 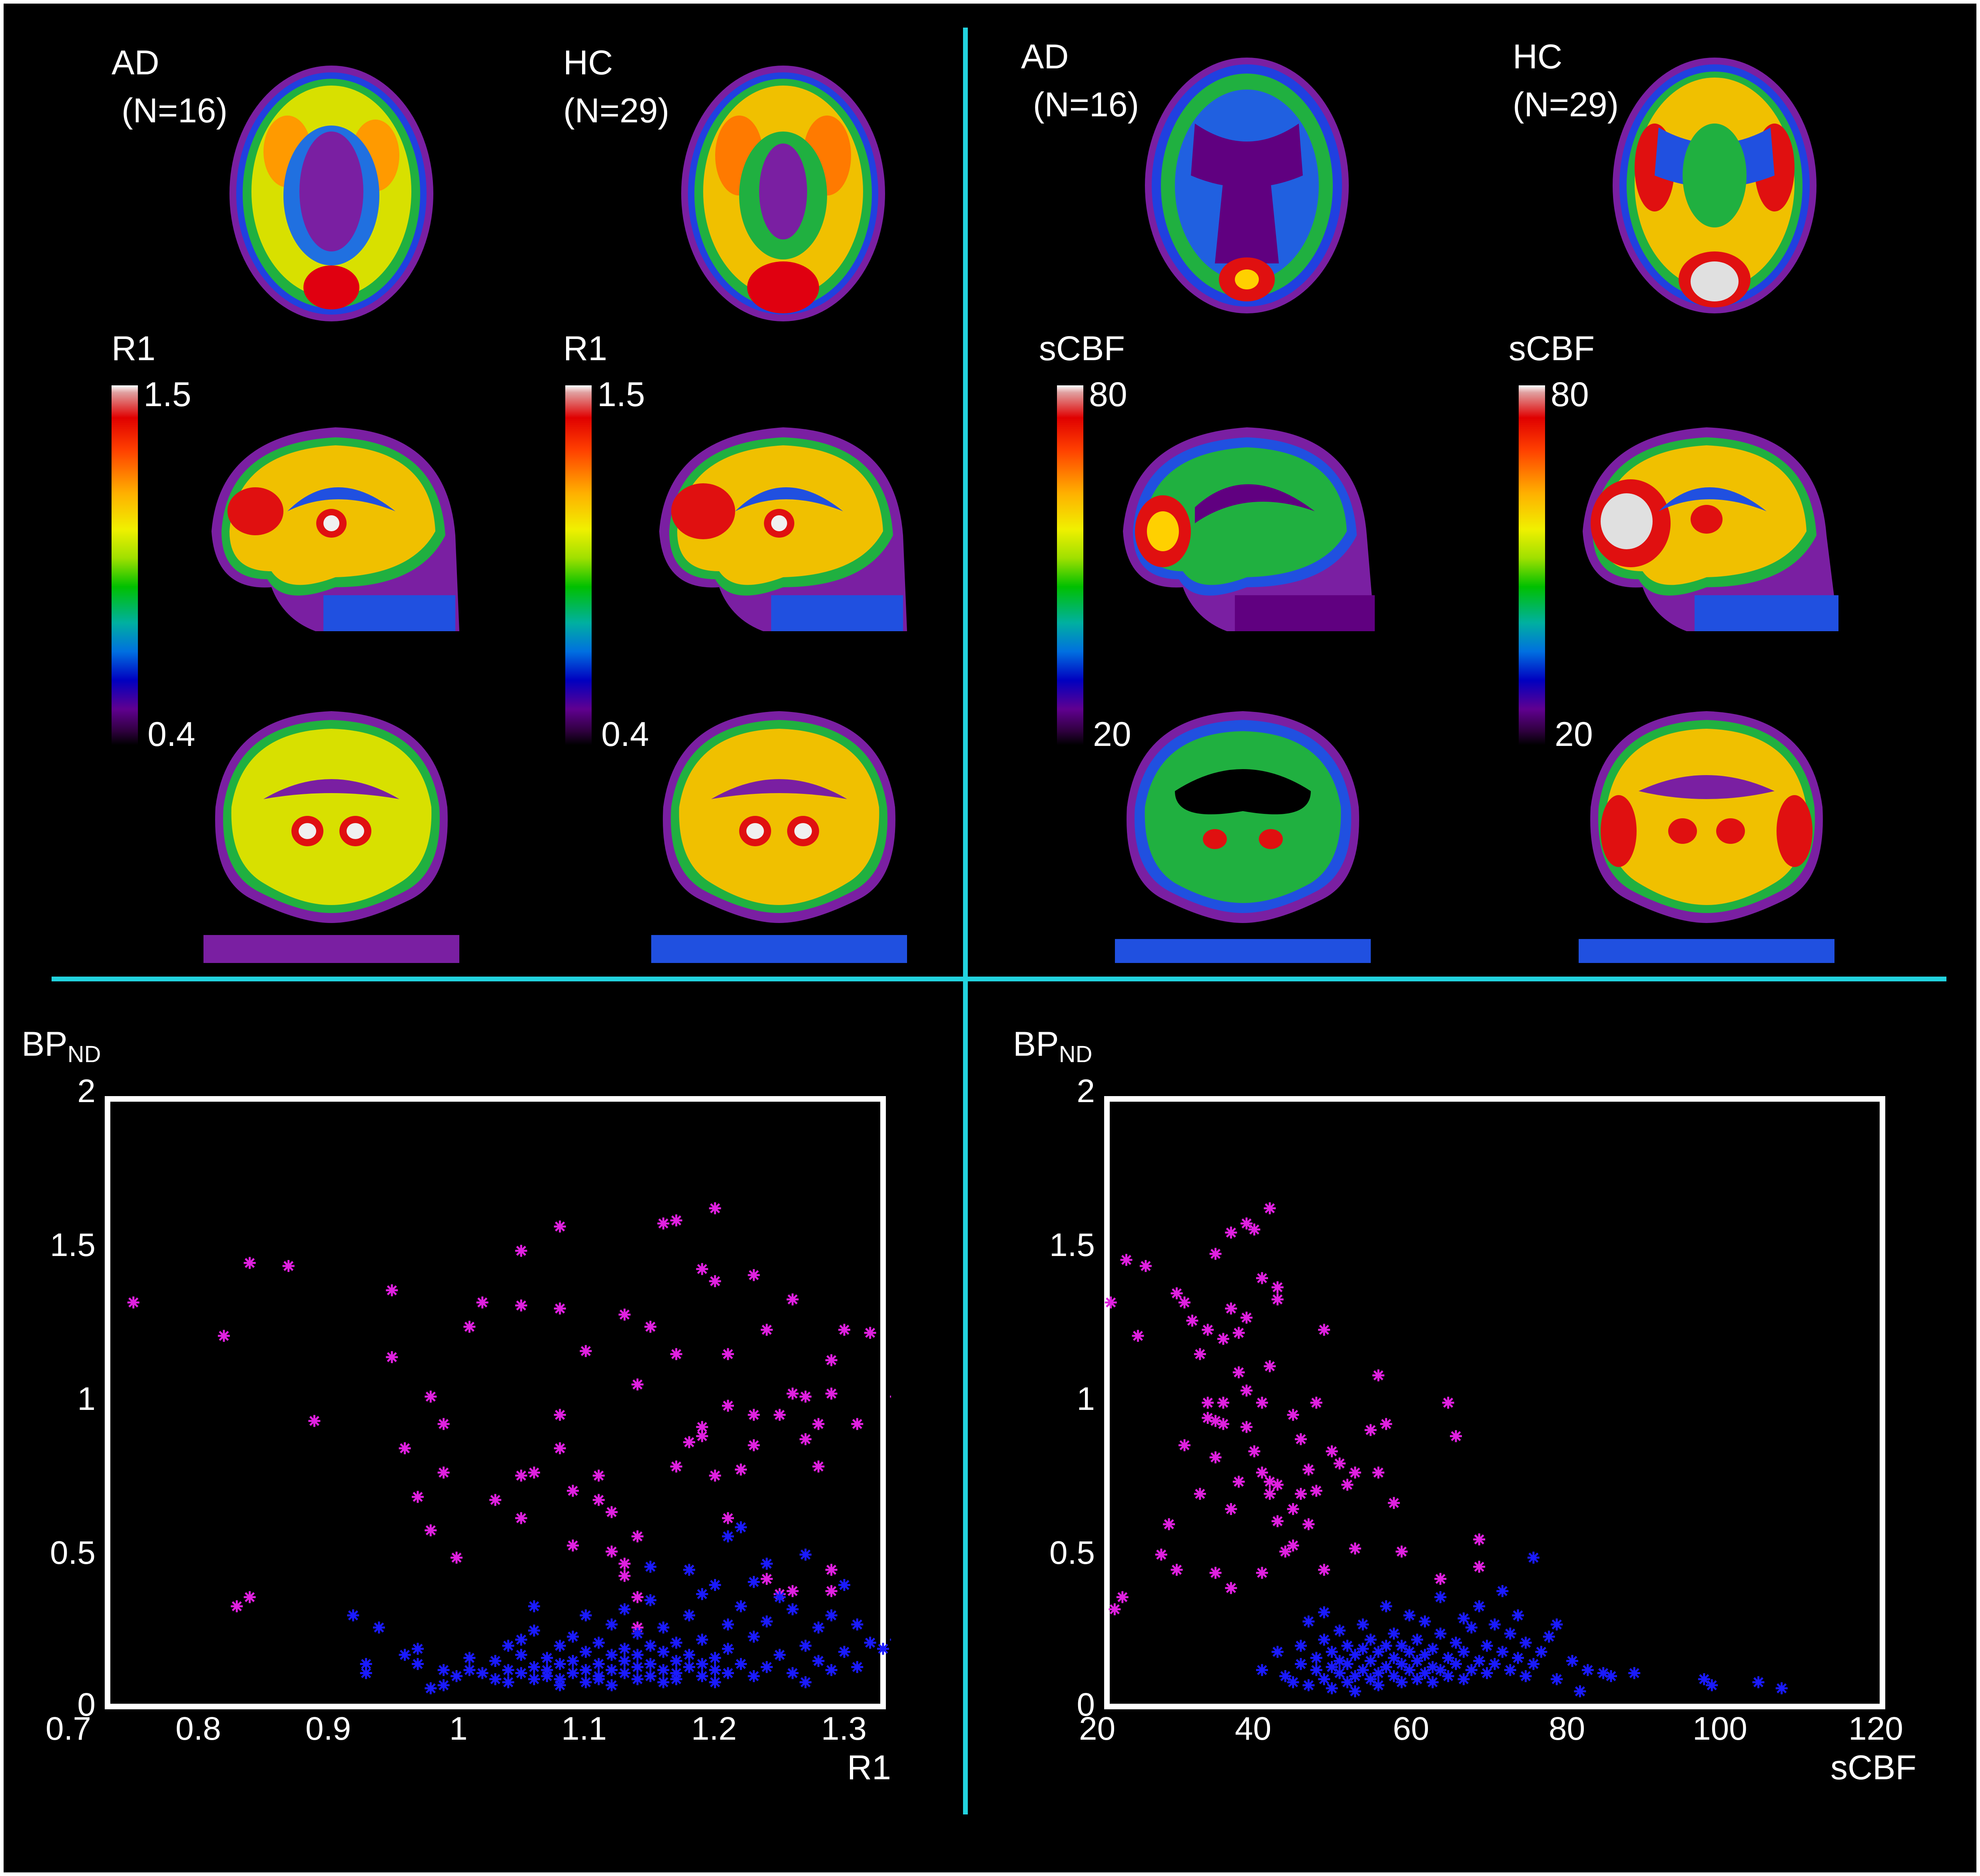 I want to click on scatter-scbf-xtick: 40, so click(x=1253, y=1729).